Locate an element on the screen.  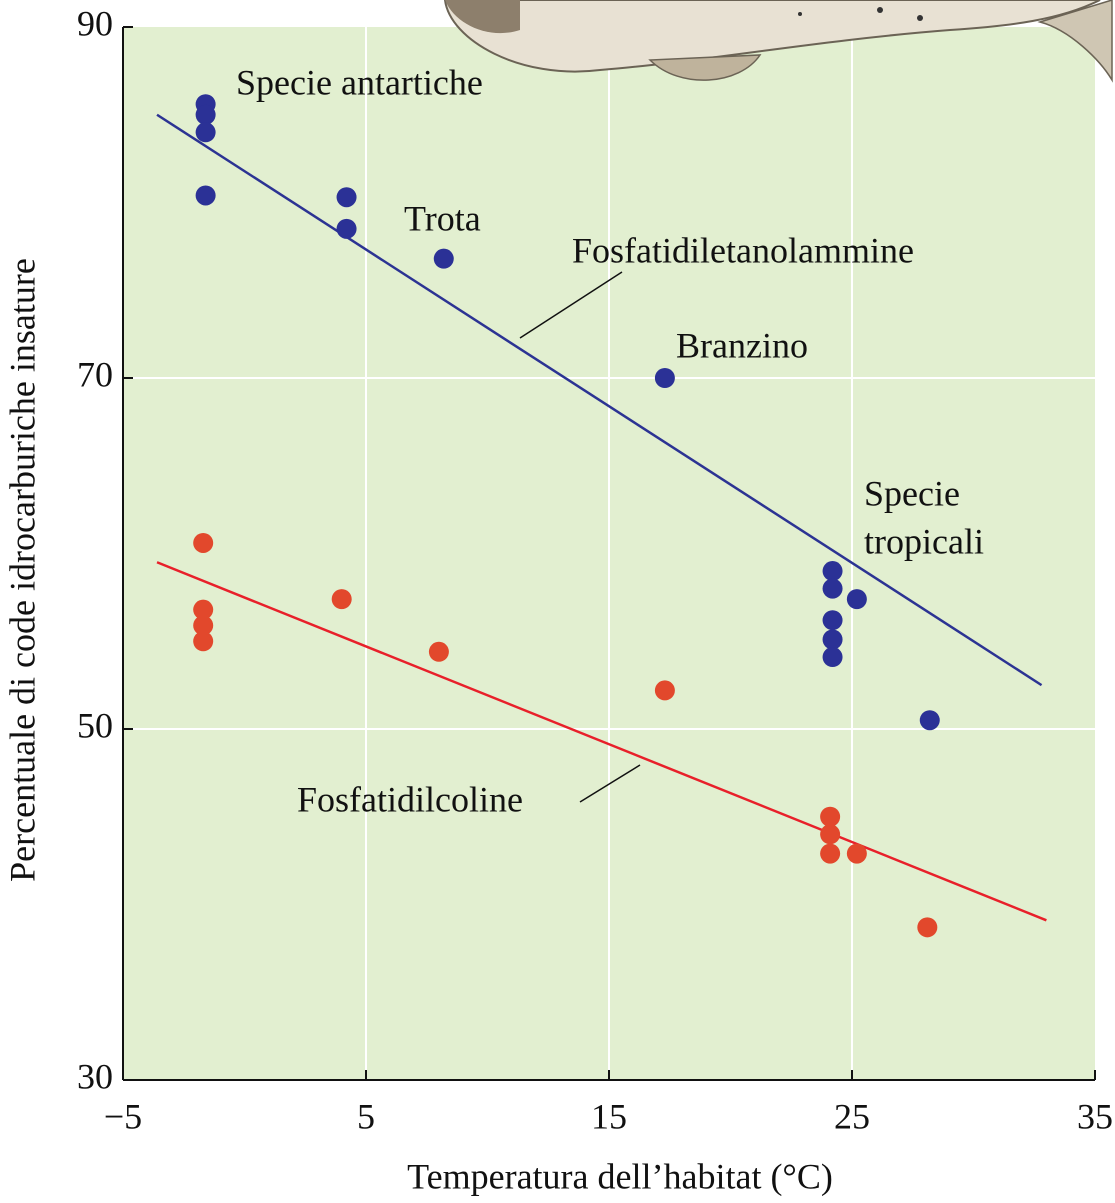
y-tick-label: 30 is located at coordinates (95, 1076).